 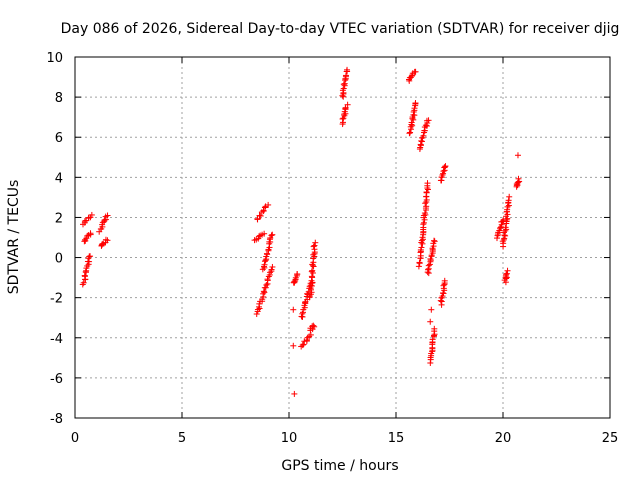 I want to click on y-tick-label: -8, so click(x=56, y=419).